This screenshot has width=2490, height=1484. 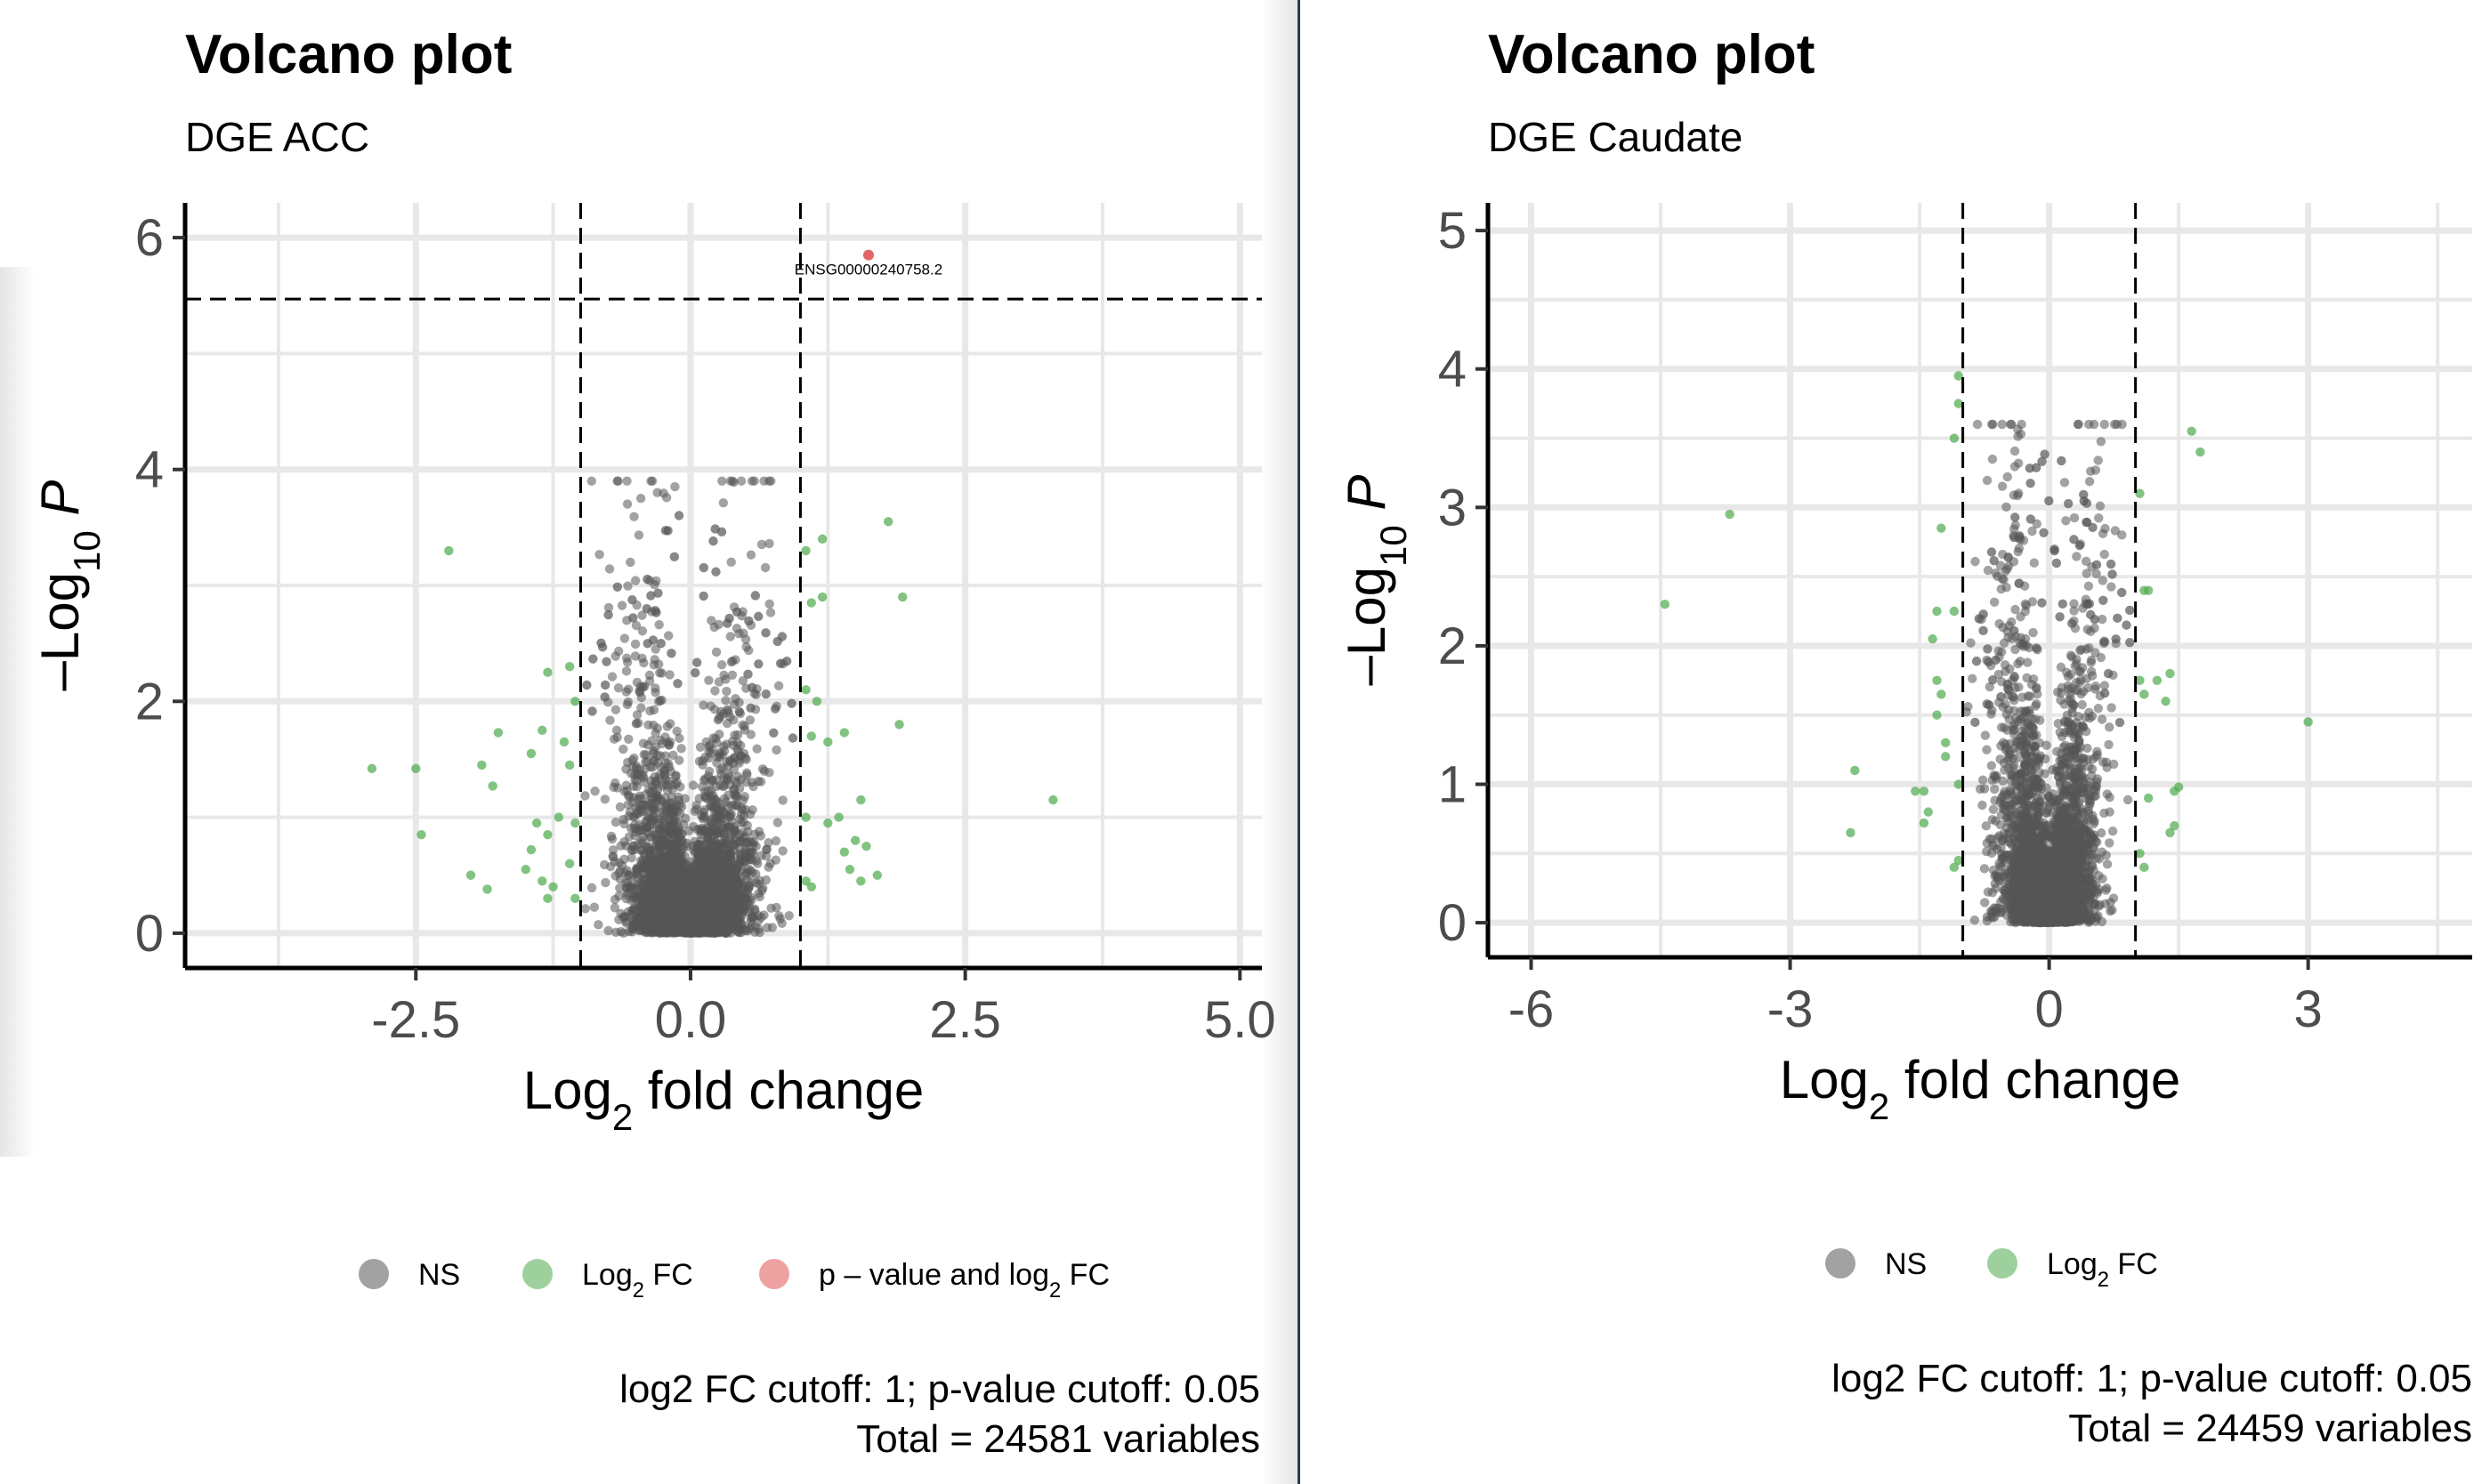 What do you see at coordinates (277, 137) in the screenshot?
I see `chart-subtitle: DGE ACC` at bounding box center [277, 137].